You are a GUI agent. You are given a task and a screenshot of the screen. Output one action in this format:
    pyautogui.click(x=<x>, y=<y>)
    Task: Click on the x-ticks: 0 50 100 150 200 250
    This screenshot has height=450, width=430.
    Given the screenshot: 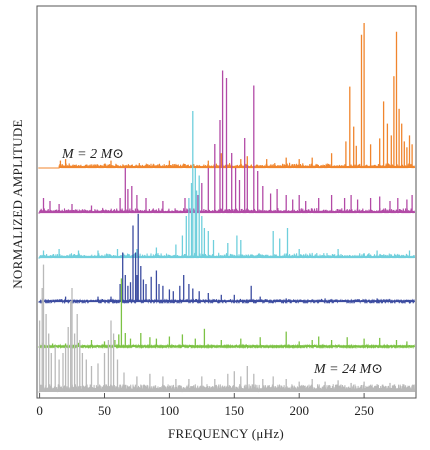 What is the action you would take?
    pyautogui.click(x=205, y=405)
    